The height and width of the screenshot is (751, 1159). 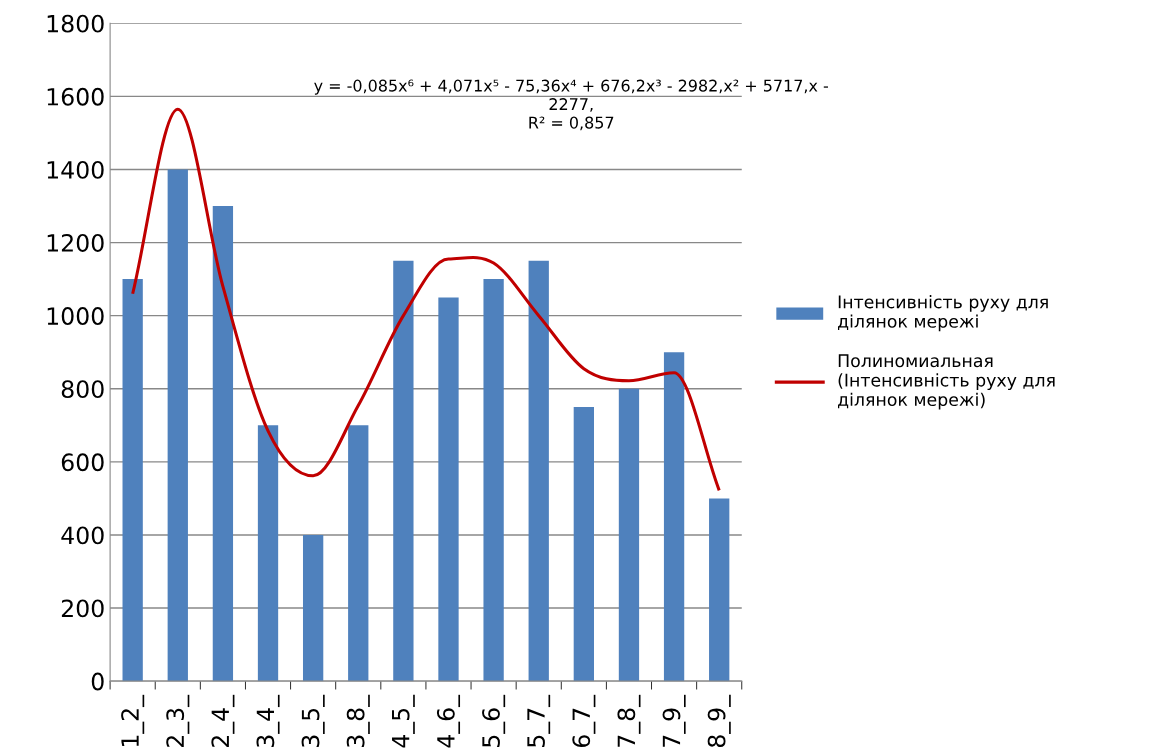 What do you see at coordinates (629, 720) in the screenshot?
I see `x-tick-label: 7_8_` at bounding box center [629, 720].